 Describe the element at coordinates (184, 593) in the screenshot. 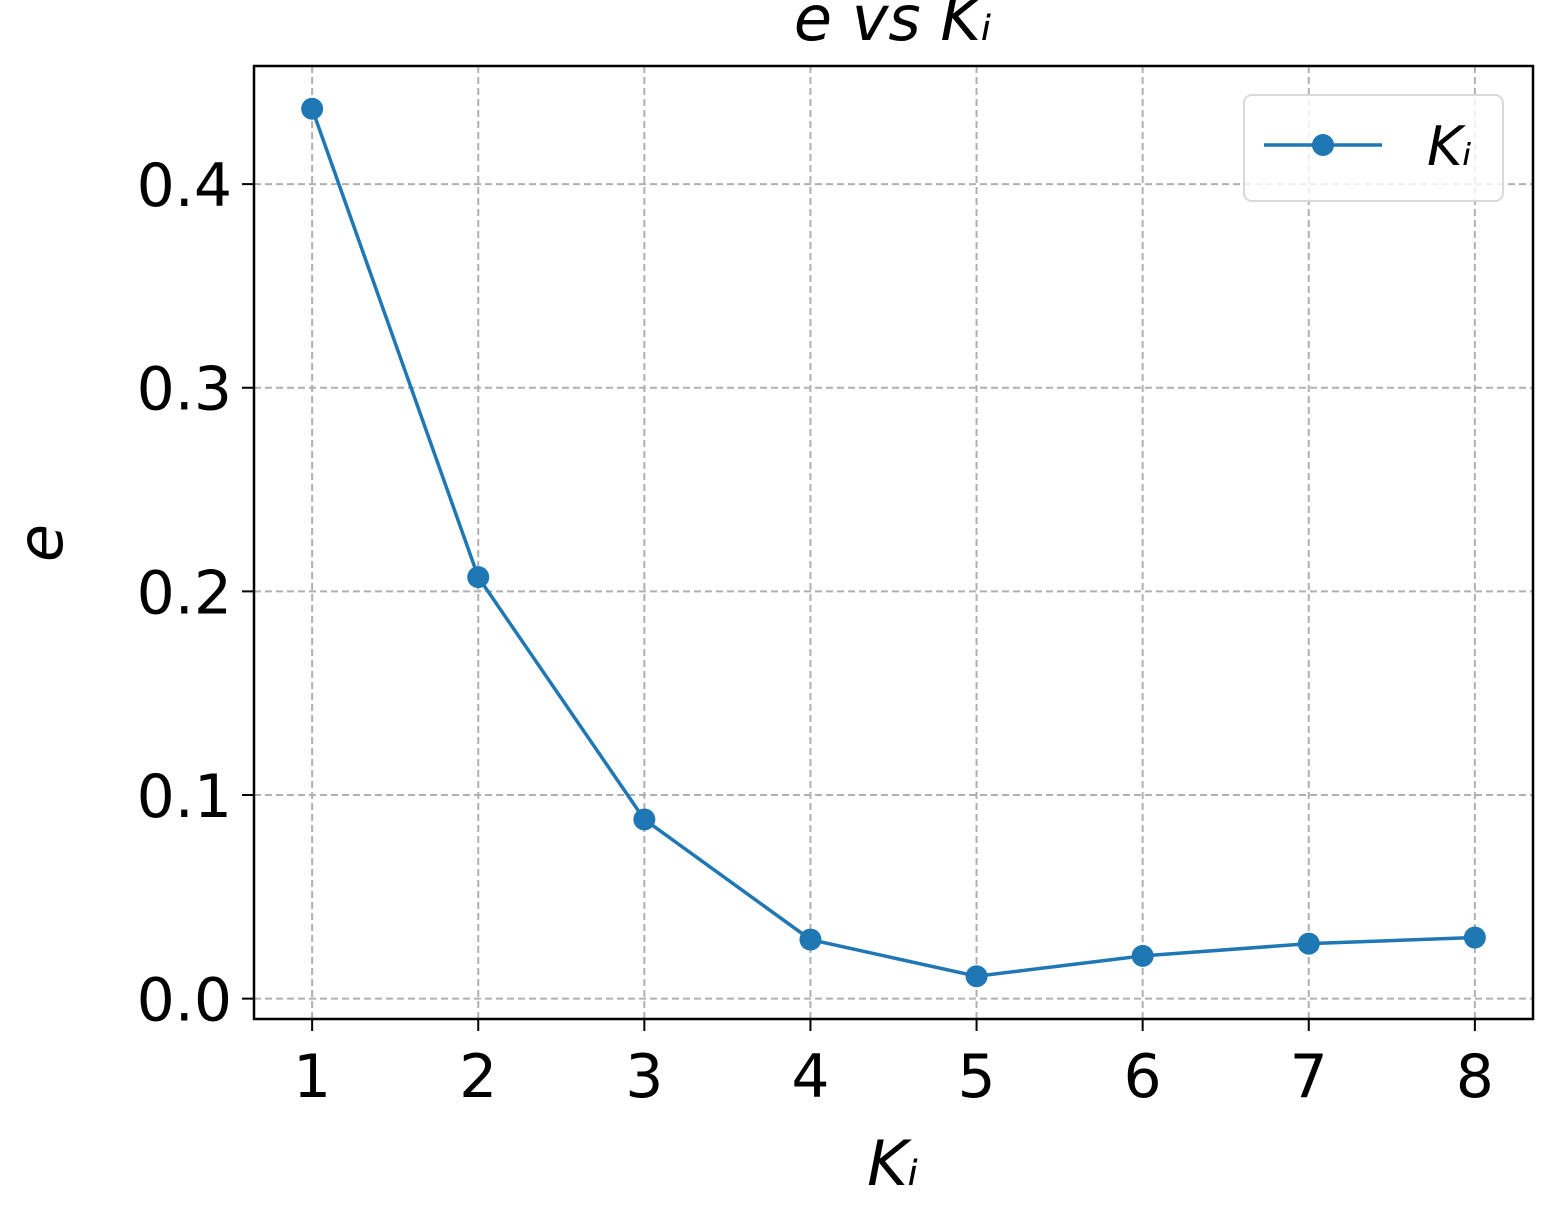

I see `y-tick-label: 0.2` at that location.